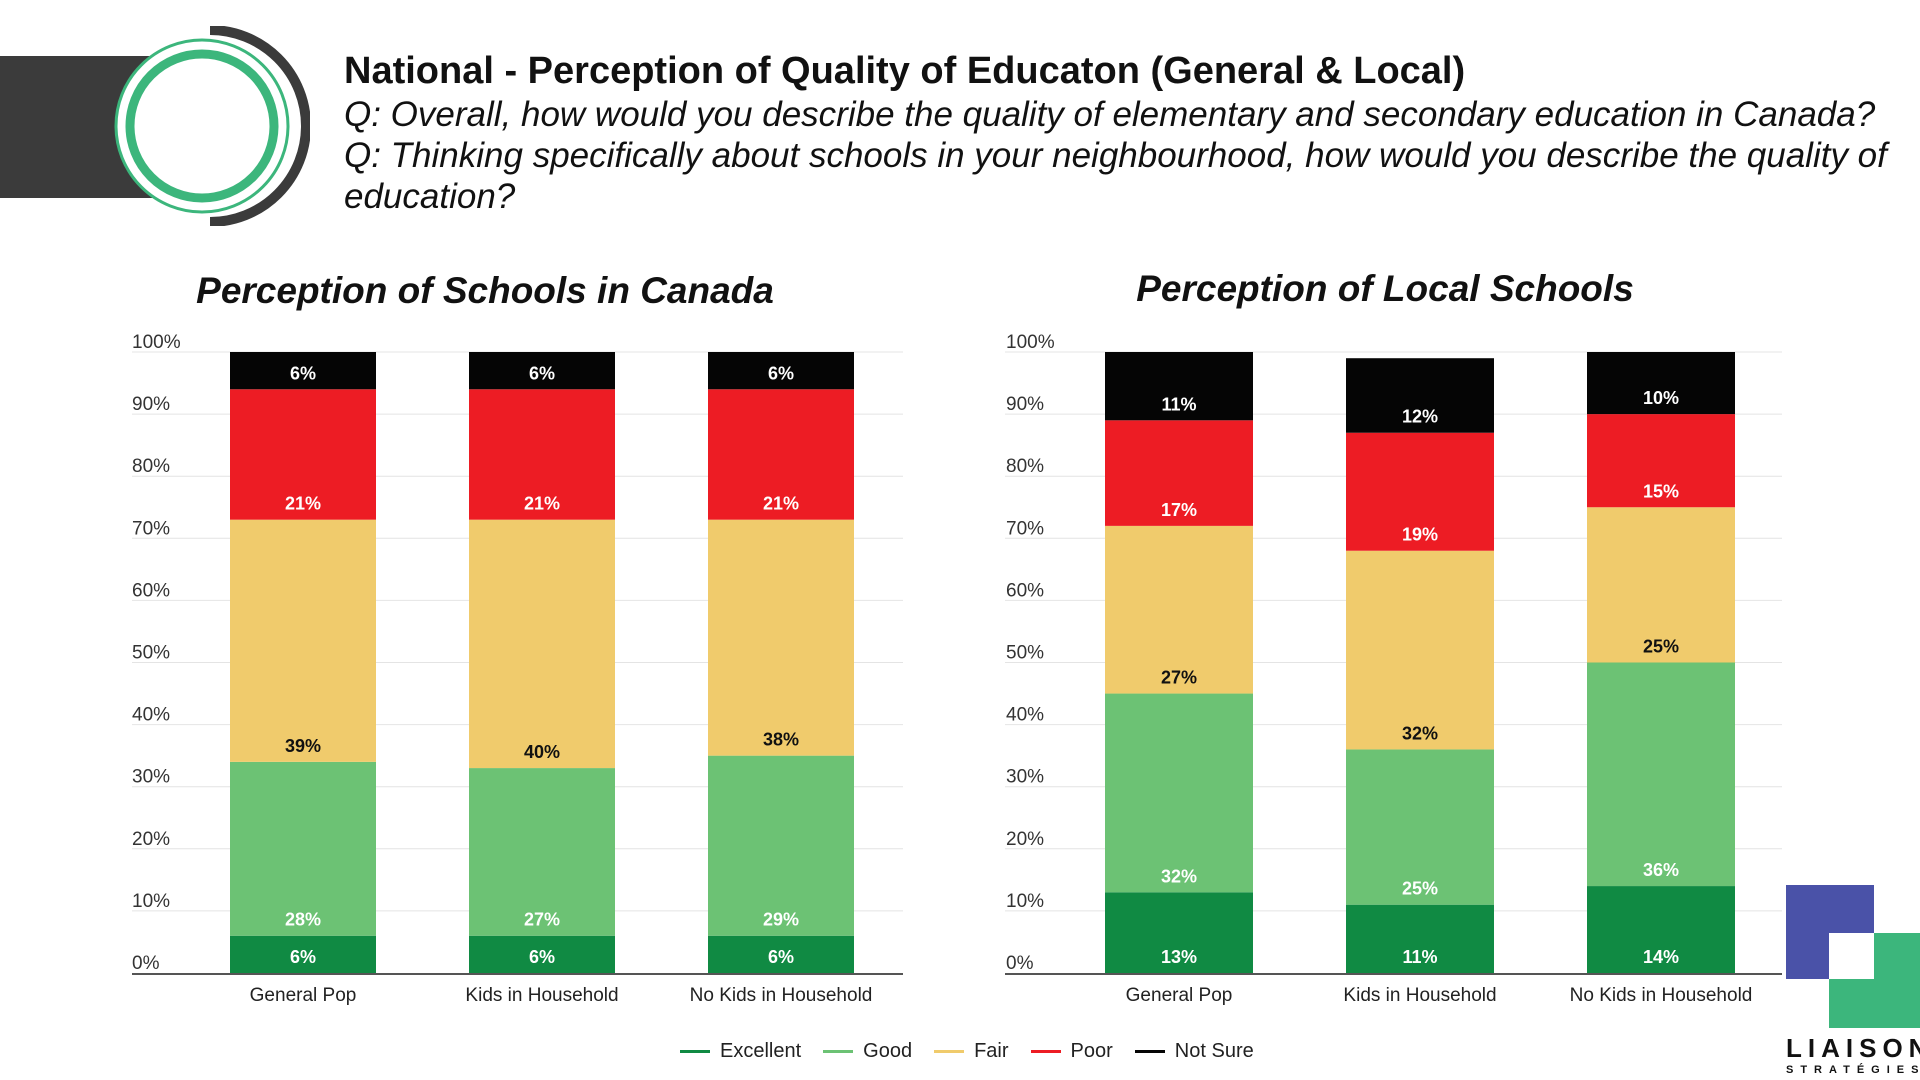  I want to click on y-tick-label: 80%, so click(151, 466).